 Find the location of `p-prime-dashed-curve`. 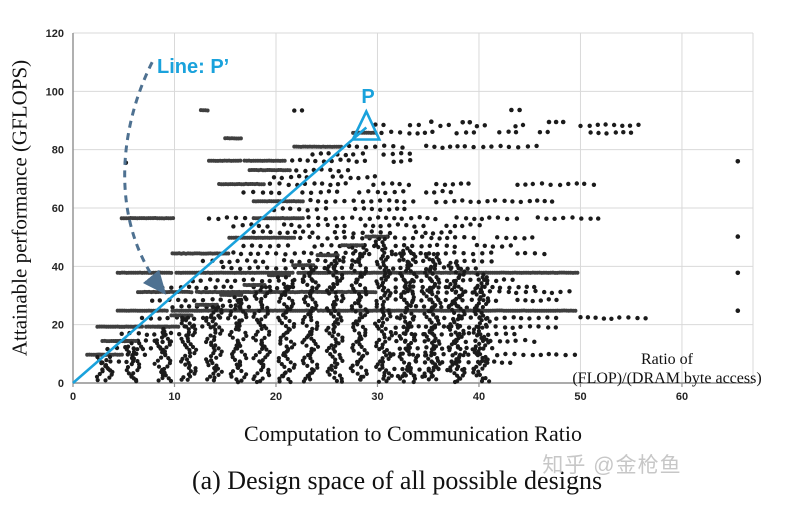

p-prime-dashed-curve is located at coordinates (145, 178).